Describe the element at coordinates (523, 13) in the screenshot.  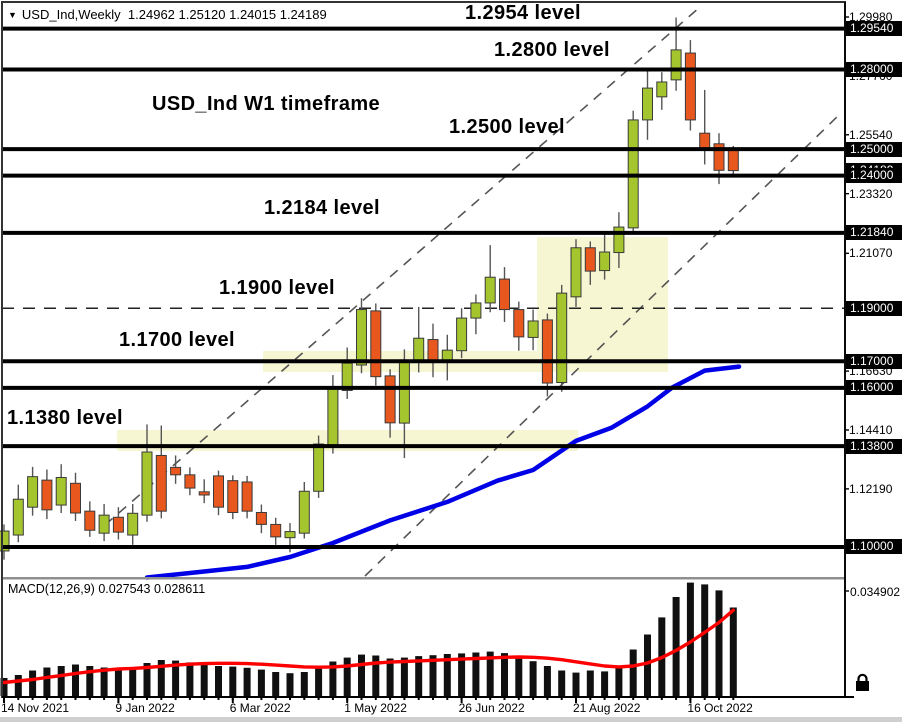
I see `level-annotation: 1.2954 level` at that location.